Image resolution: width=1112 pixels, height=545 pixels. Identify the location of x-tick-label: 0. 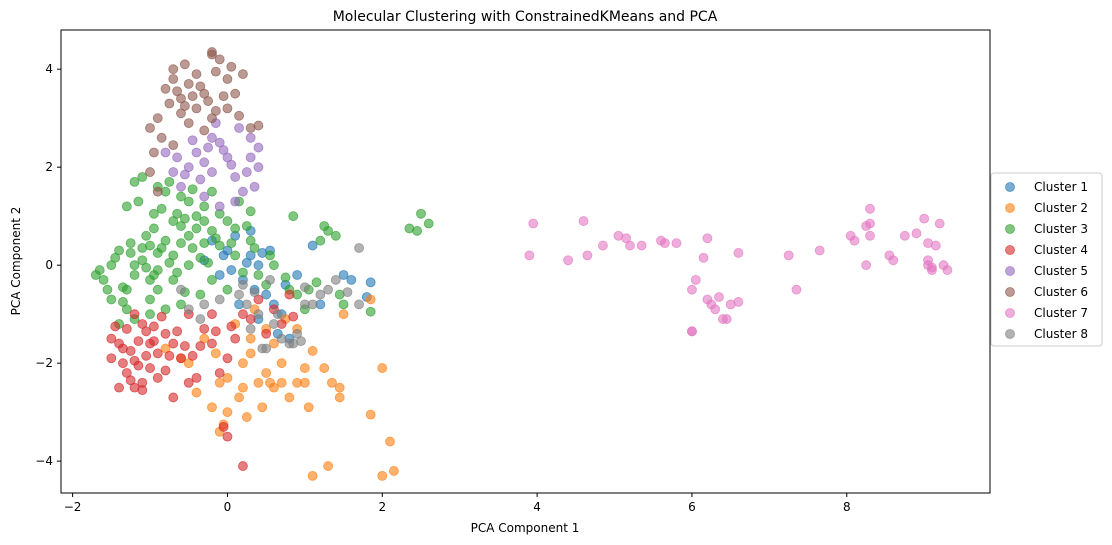
(228, 507).